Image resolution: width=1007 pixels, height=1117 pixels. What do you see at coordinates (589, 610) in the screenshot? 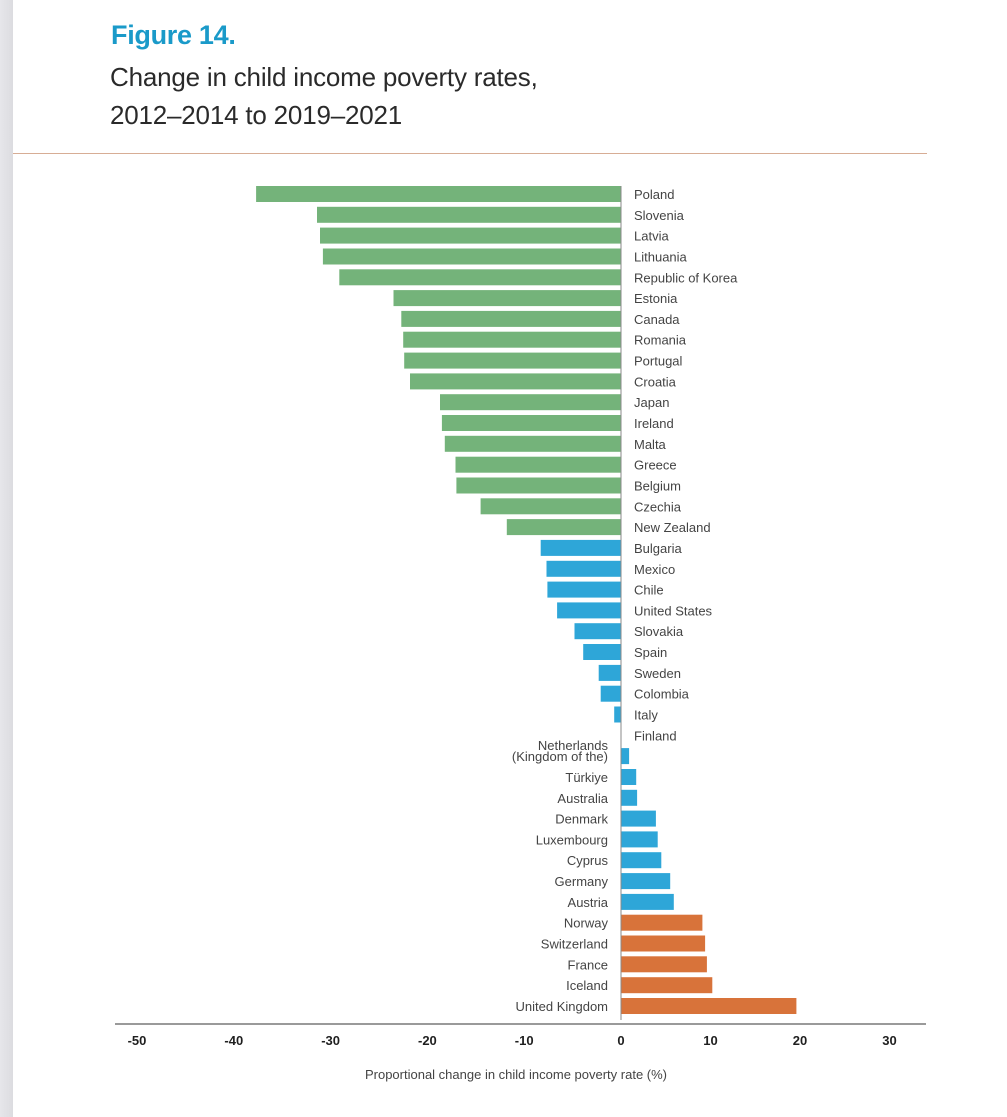
I see `bar-united-states` at bounding box center [589, 610].